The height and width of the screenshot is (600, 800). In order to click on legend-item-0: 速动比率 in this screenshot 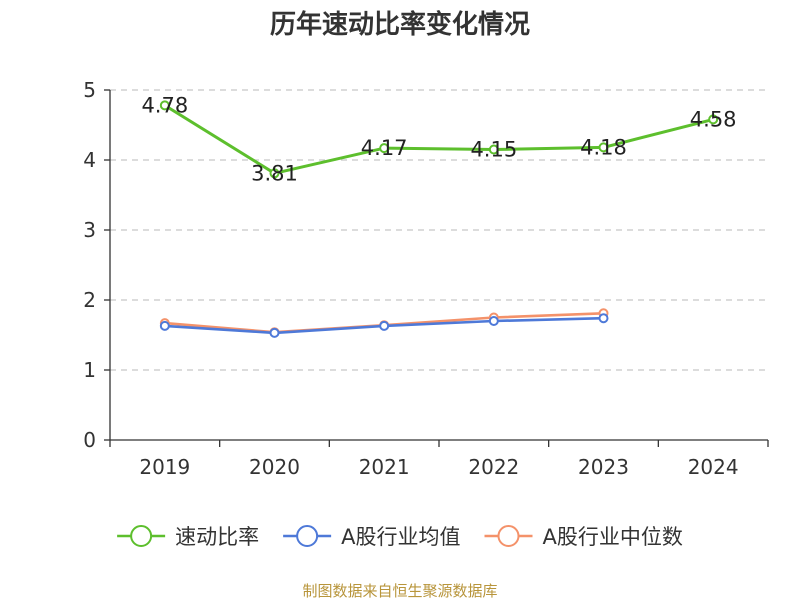, I will do `click(188, 537)`.